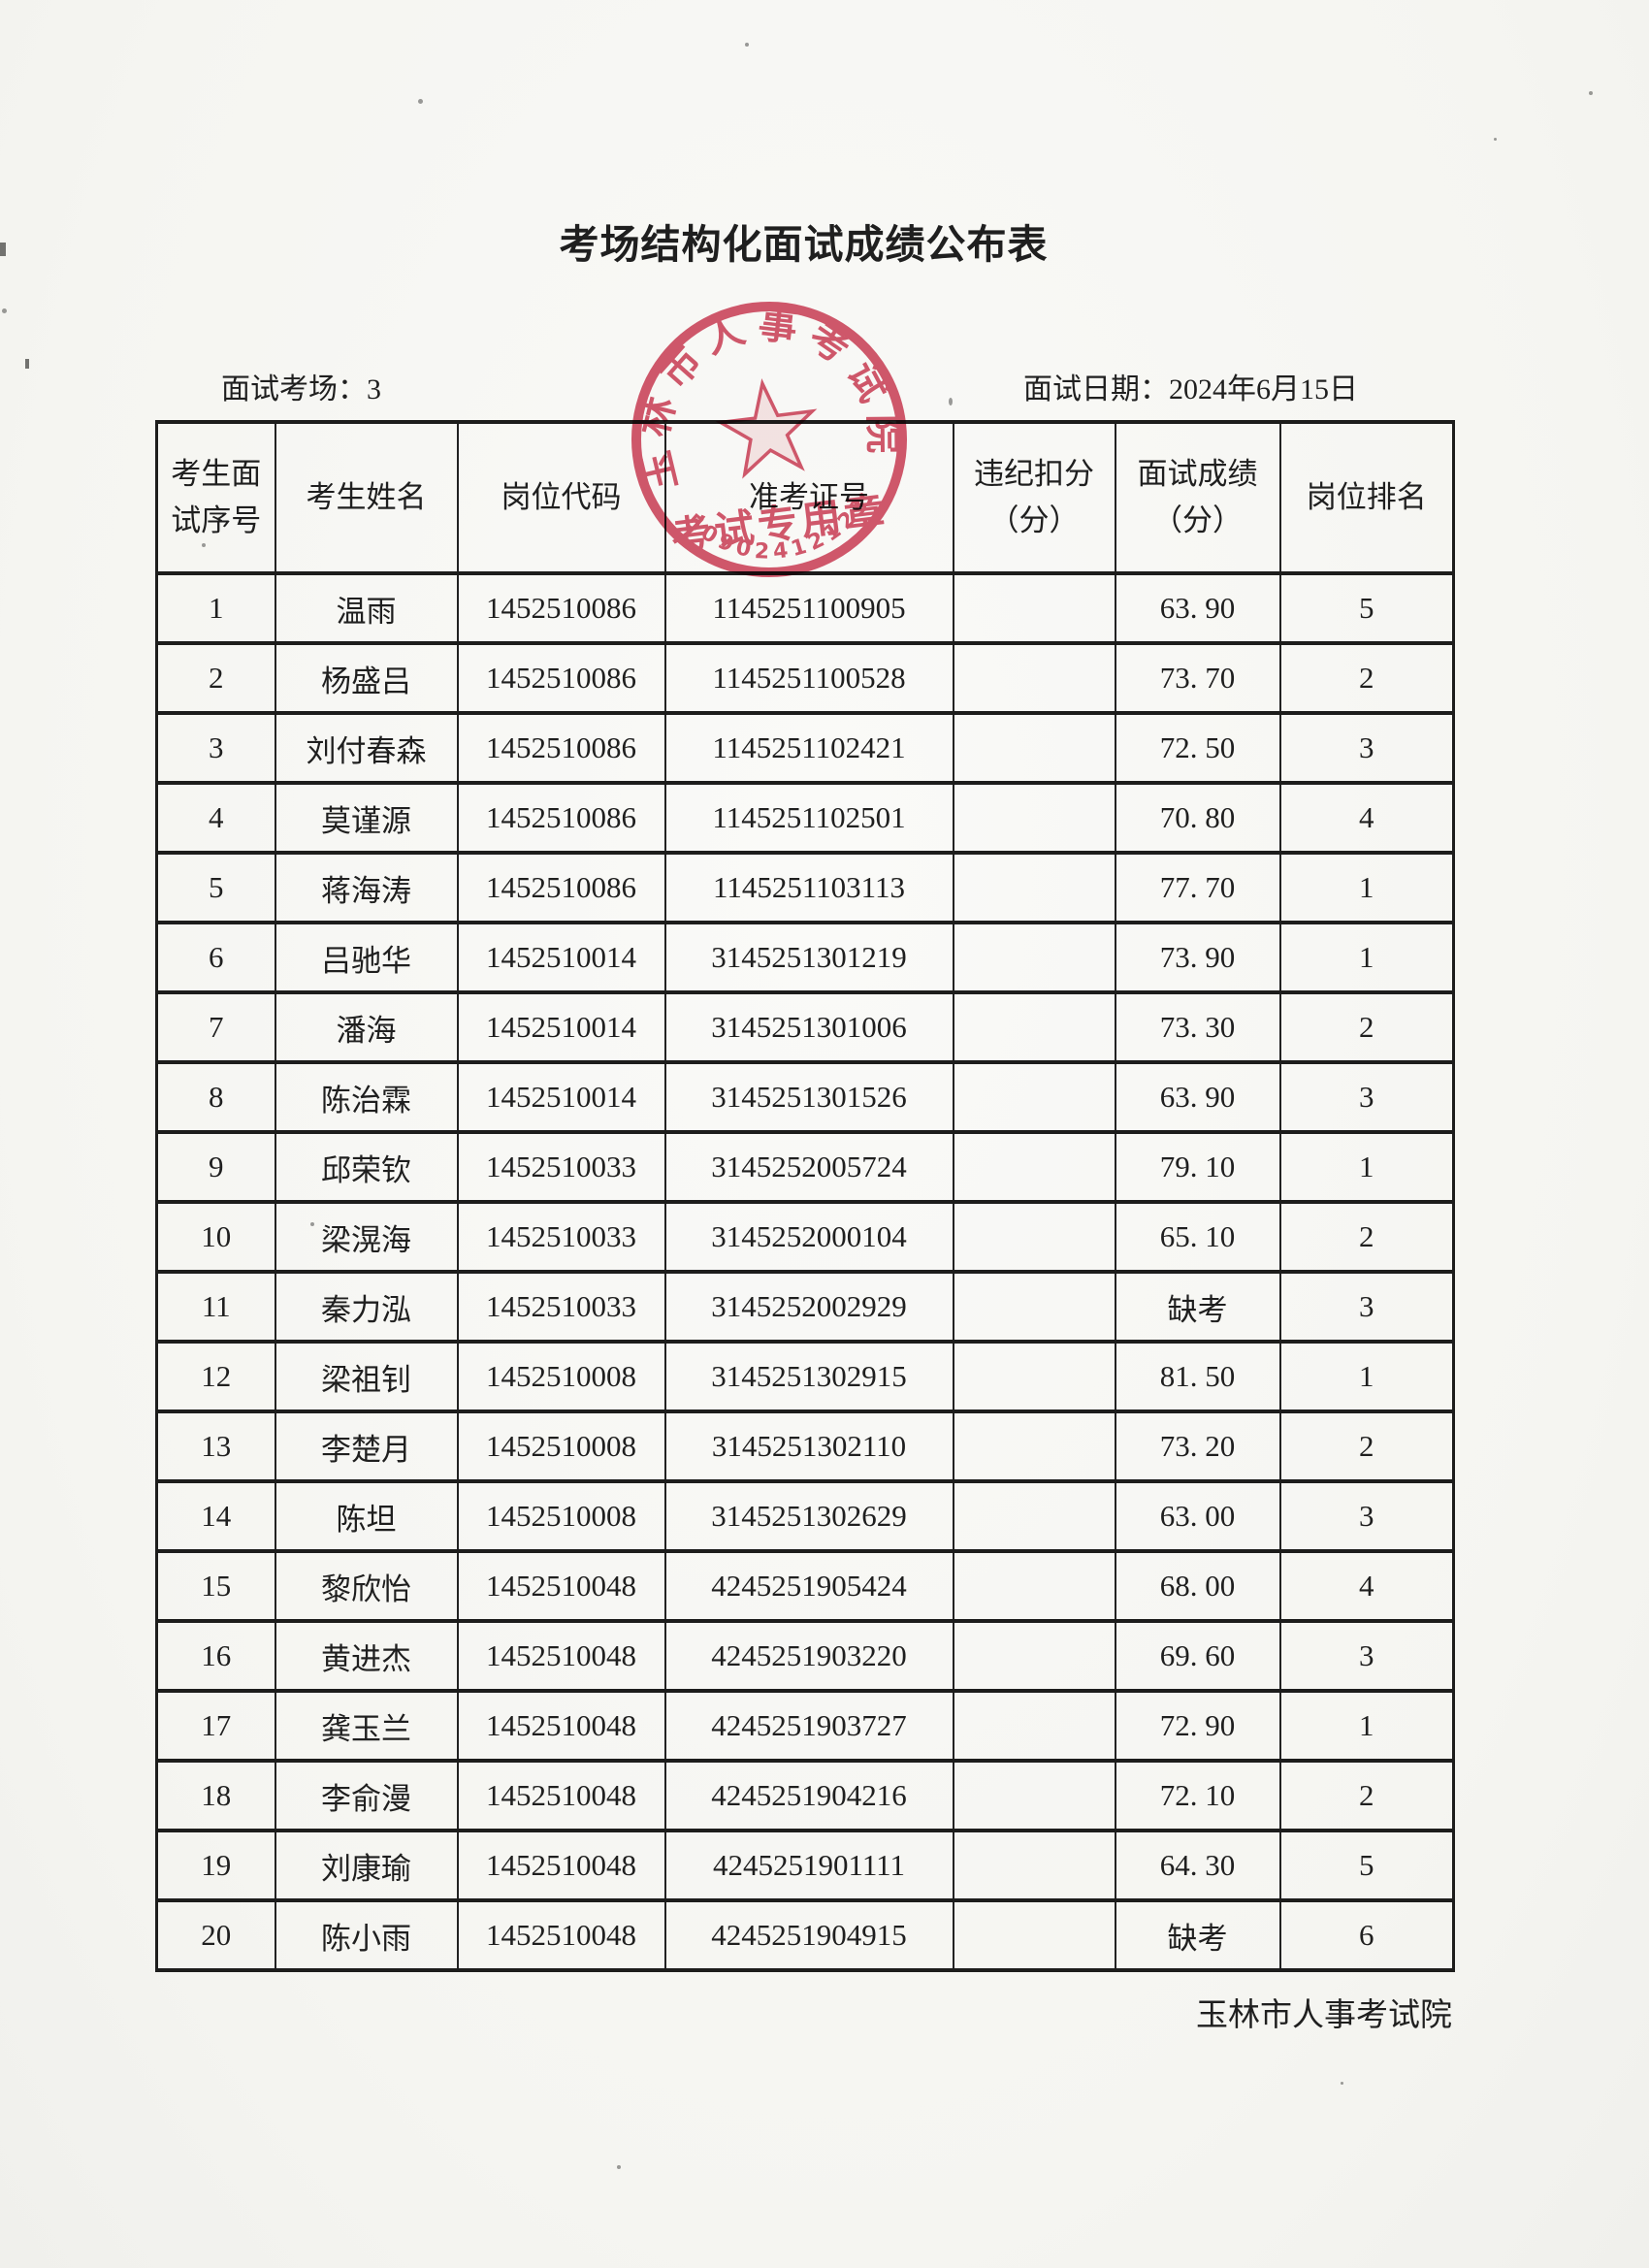 The width and height of the screenshot is (1649, 2268). Describe the element at coordinates (808, 1935) in the screenshot. I see `table-cell: 4245251904915` at that location.